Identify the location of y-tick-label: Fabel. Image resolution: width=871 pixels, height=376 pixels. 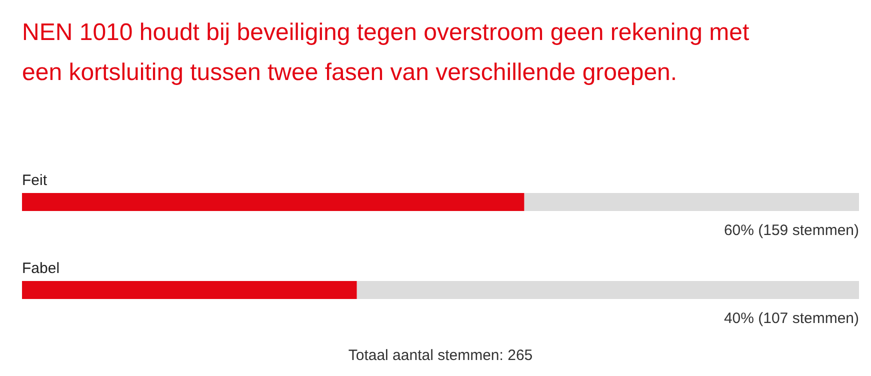
(41, 268).